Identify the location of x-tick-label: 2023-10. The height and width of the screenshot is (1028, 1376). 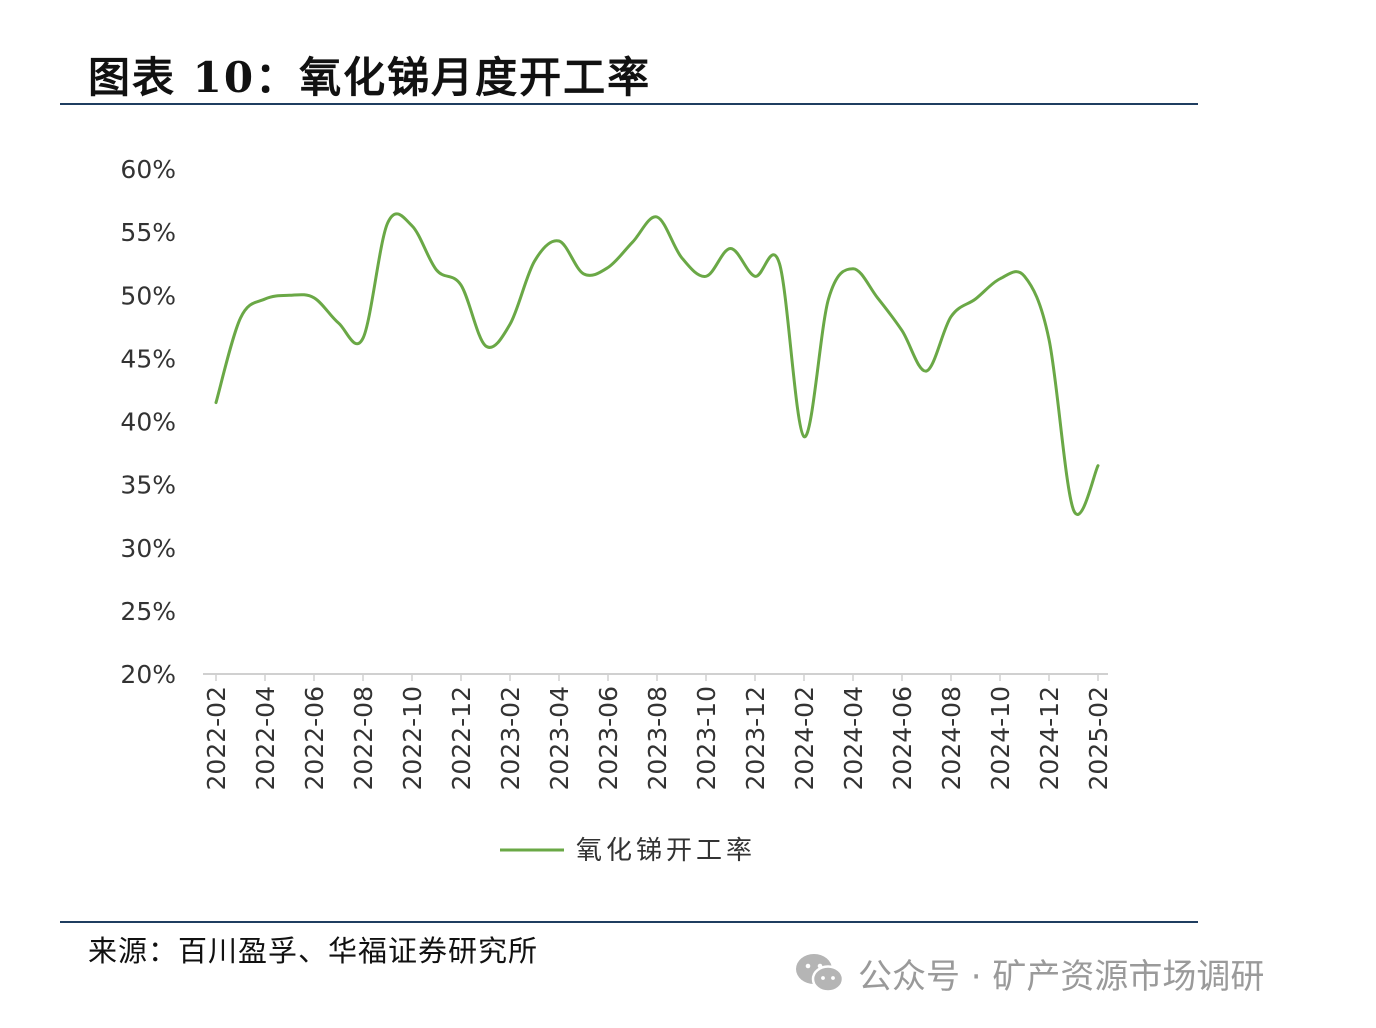
(706, 738).